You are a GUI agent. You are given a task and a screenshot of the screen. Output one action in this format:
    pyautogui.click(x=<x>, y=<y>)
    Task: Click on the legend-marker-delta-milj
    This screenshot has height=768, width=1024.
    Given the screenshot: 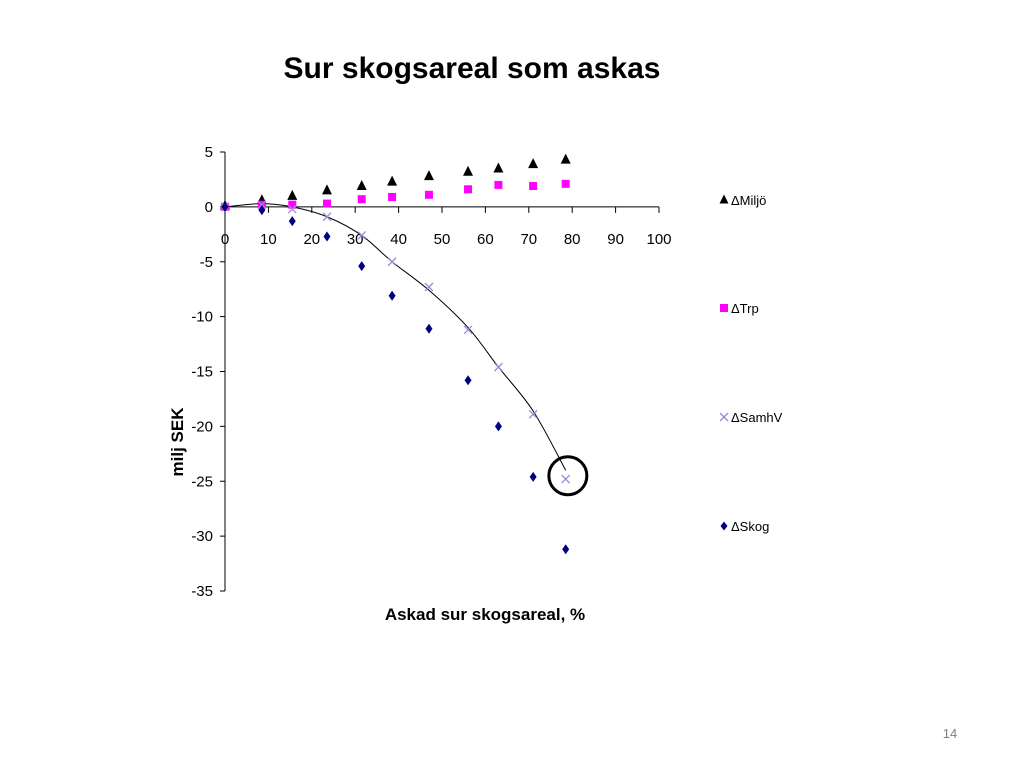 What is the action you would take?
    pyautogui.click(x=724, y=199)
    